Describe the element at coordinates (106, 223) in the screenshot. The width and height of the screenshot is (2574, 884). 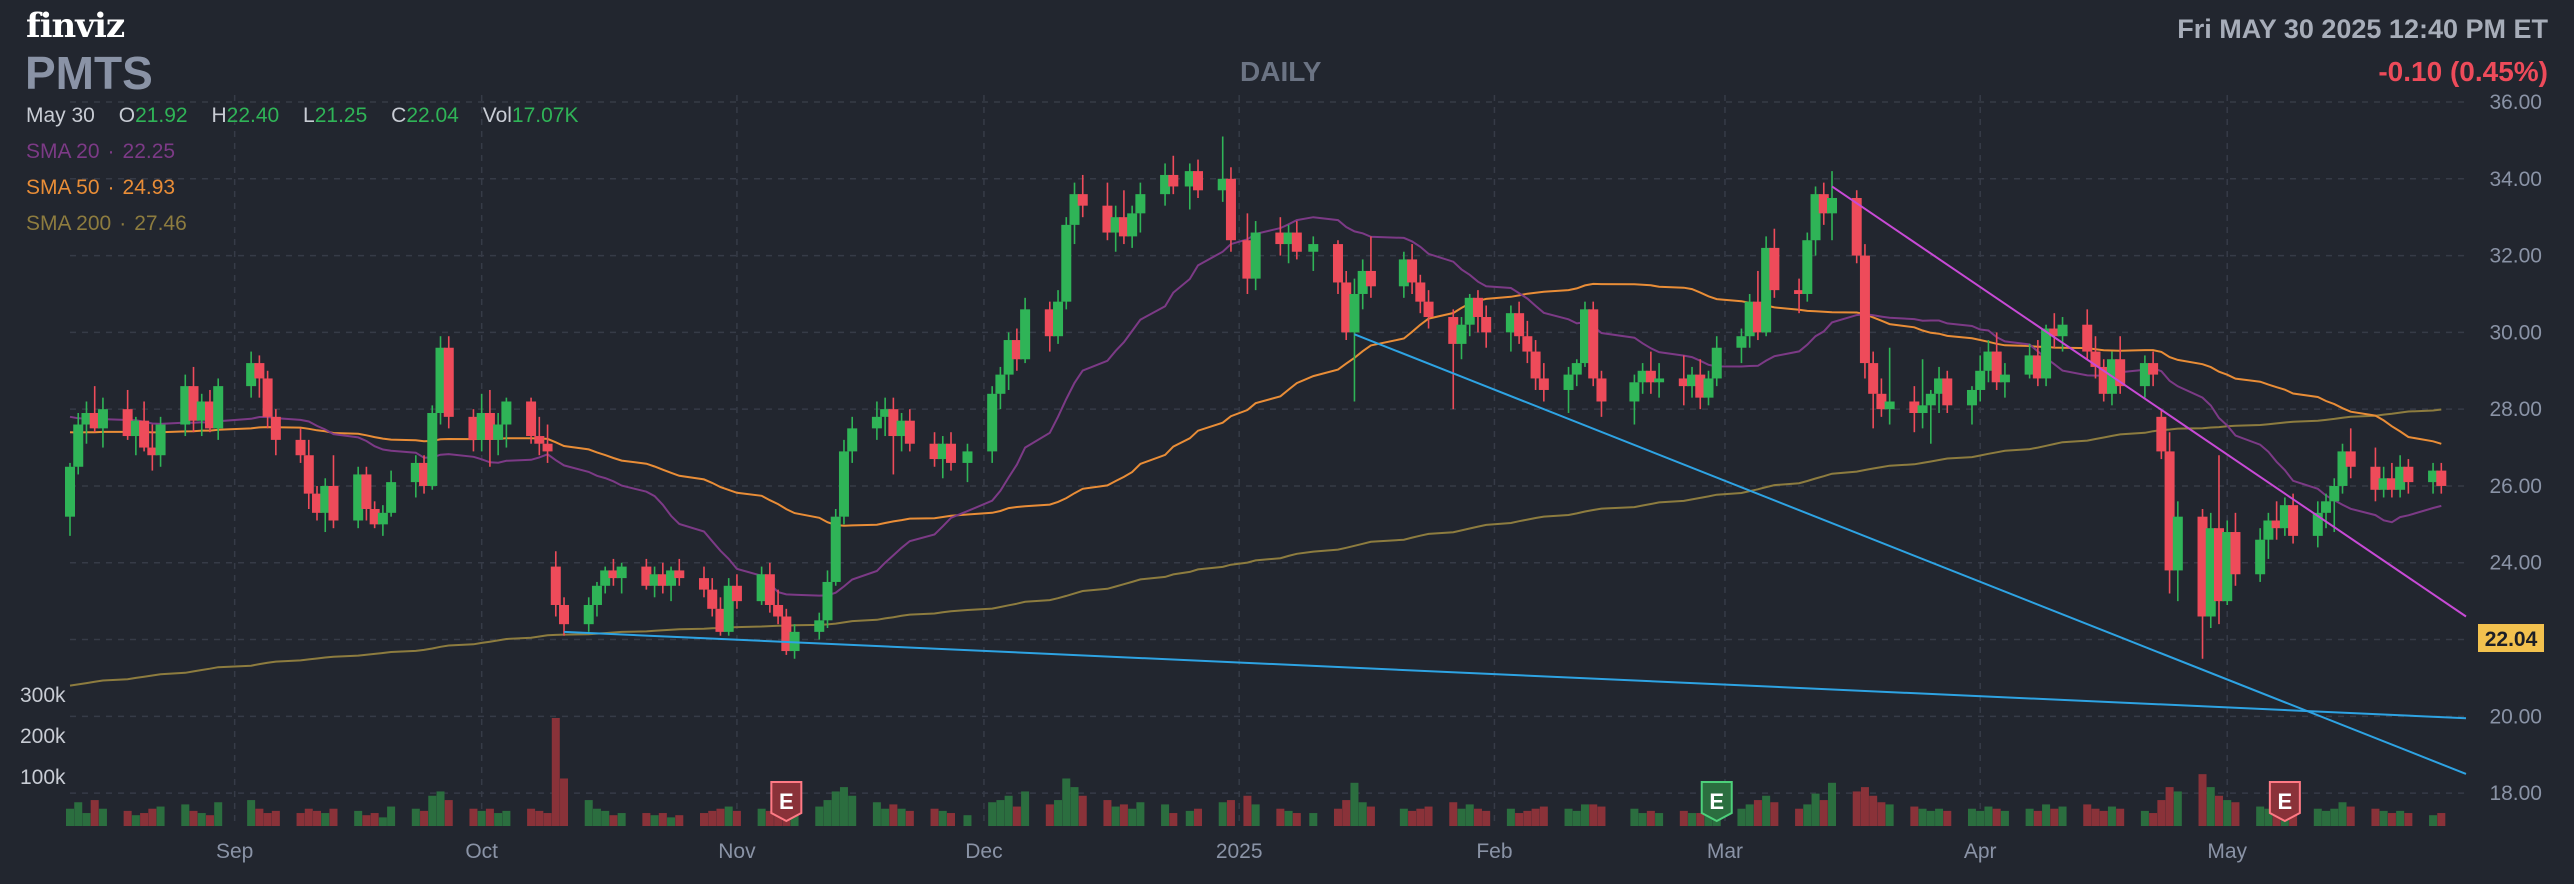
I see `sma200-legend: SMA 200 · 27.46` at that location.